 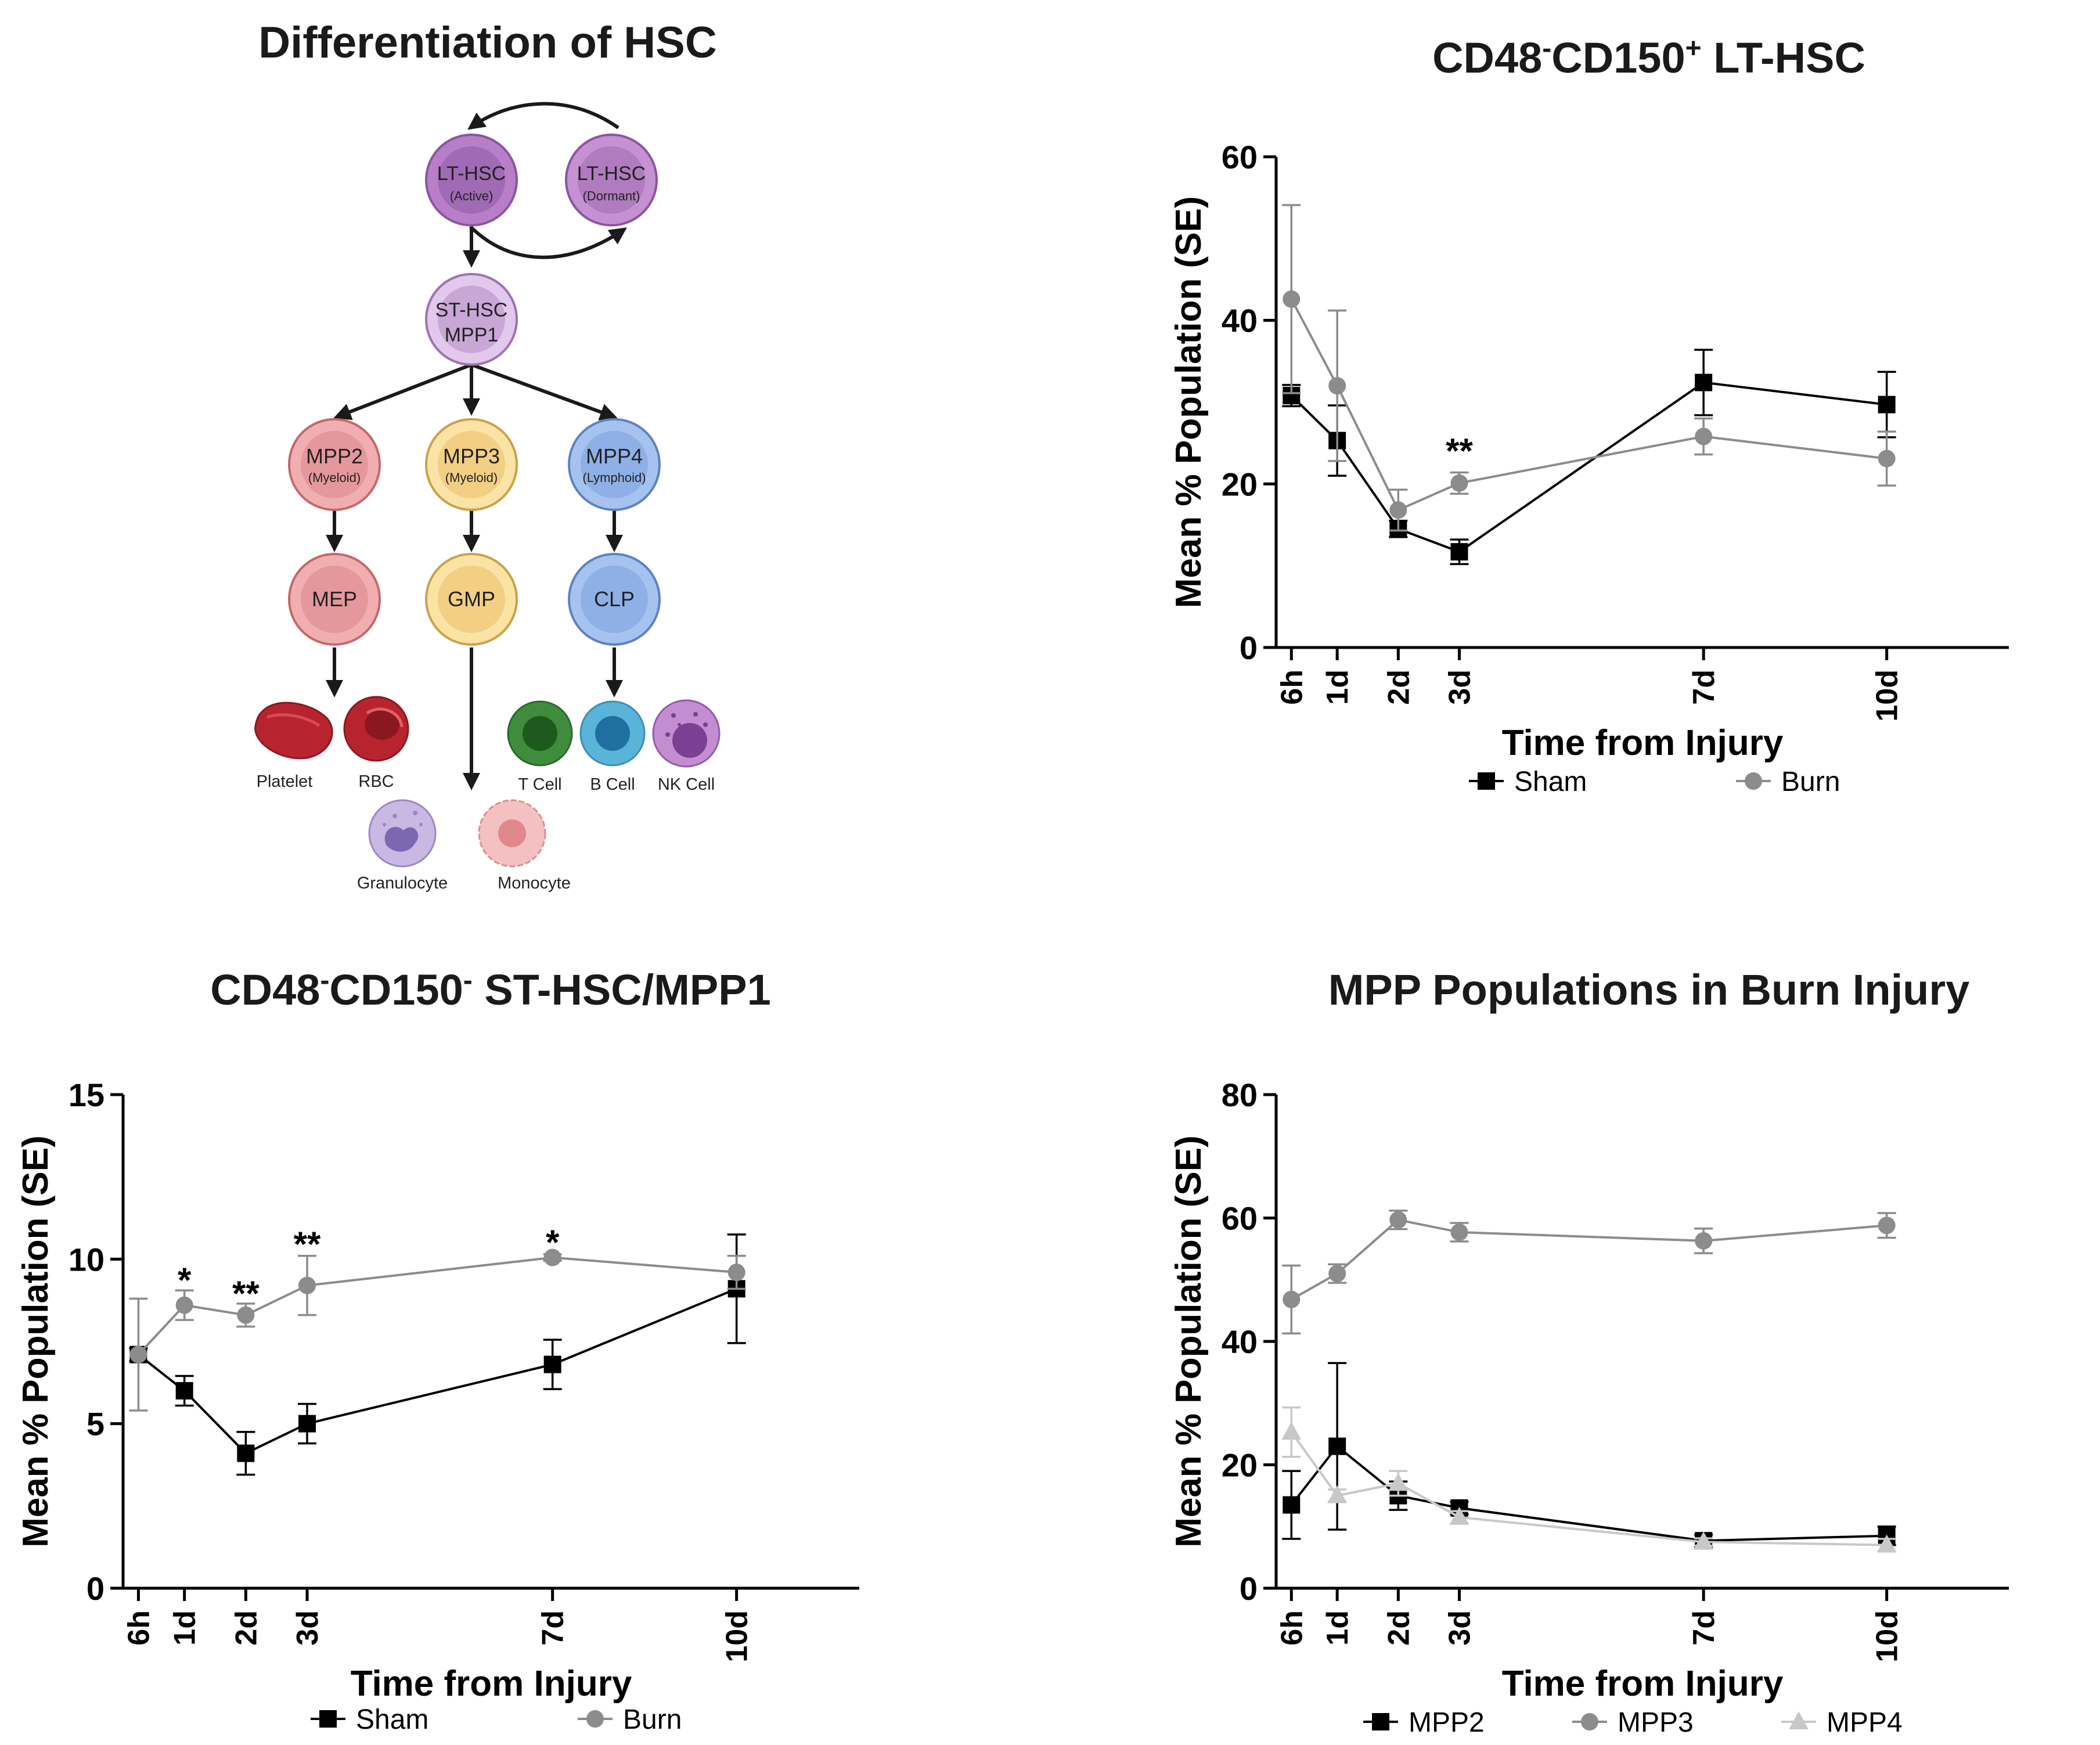 What do you see at coordinates (687, 746) in the screenshot?
I see `nk-cell: NK Cell` at bounding box center [687, 746].